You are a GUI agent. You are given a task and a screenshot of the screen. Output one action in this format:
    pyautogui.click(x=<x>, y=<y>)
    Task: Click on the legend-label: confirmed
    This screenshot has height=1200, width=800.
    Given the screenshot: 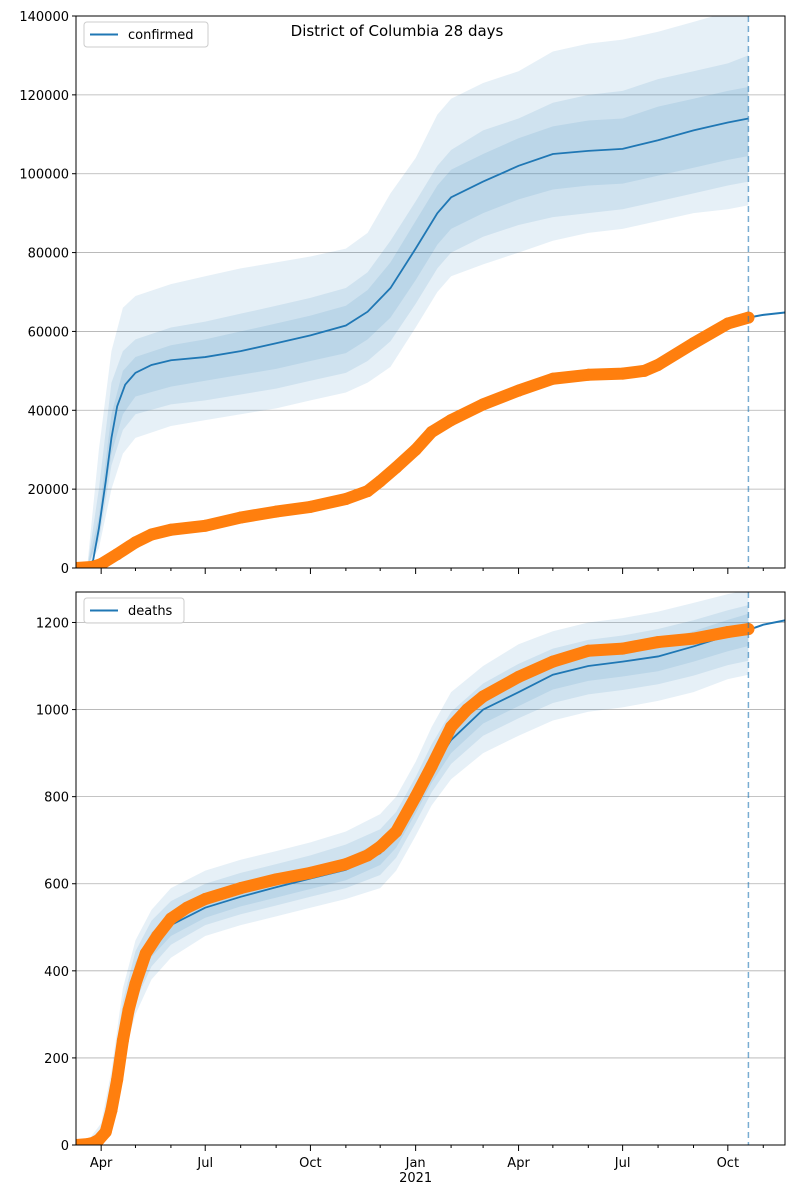 What is the action you would take?
    pyautogui.click(x=161, y=35)
    